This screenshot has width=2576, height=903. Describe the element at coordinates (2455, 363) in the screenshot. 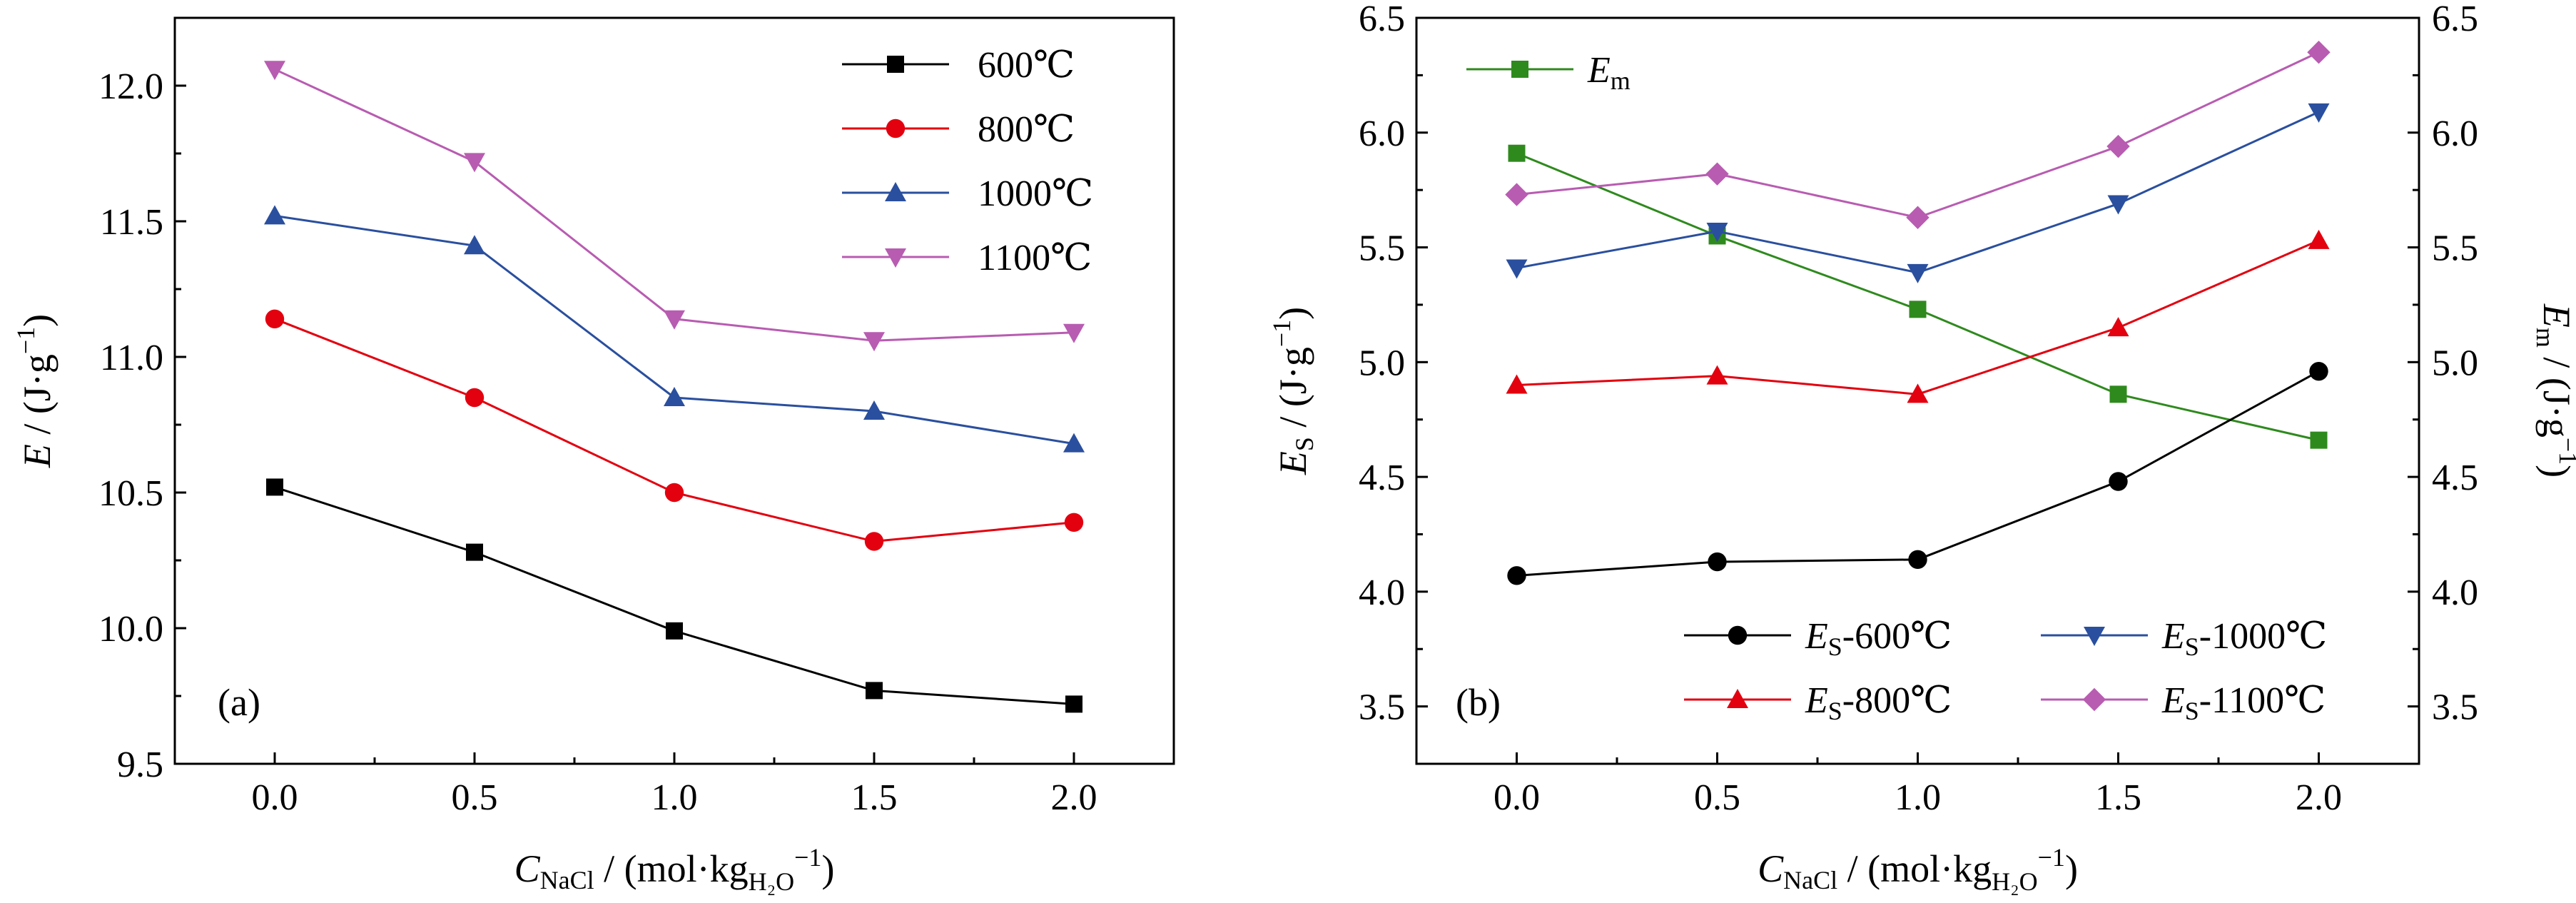

I see `y2-tick-label: 5.0` at that location.